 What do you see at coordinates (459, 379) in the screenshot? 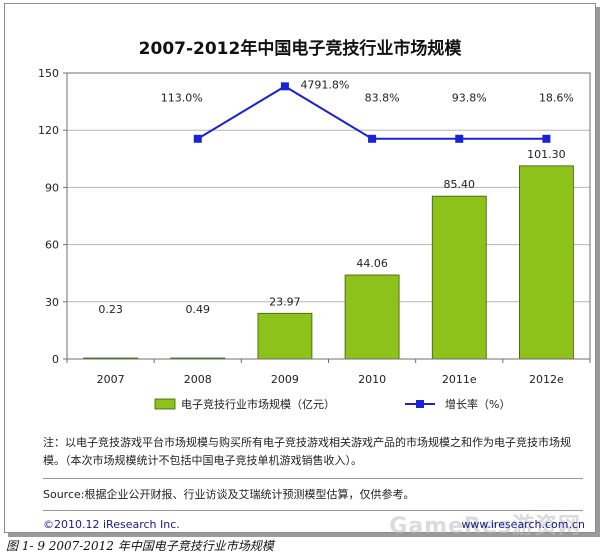
I see `x-tick-label: 2011e` at bounding box center [459, 379].